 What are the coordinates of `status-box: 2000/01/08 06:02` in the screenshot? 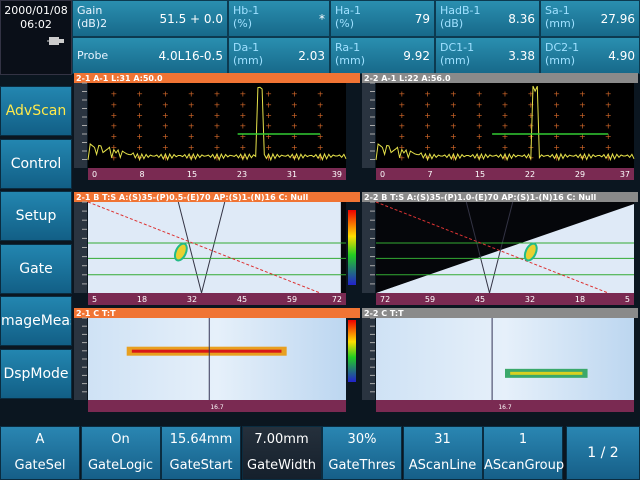 It's located at (36, 37).